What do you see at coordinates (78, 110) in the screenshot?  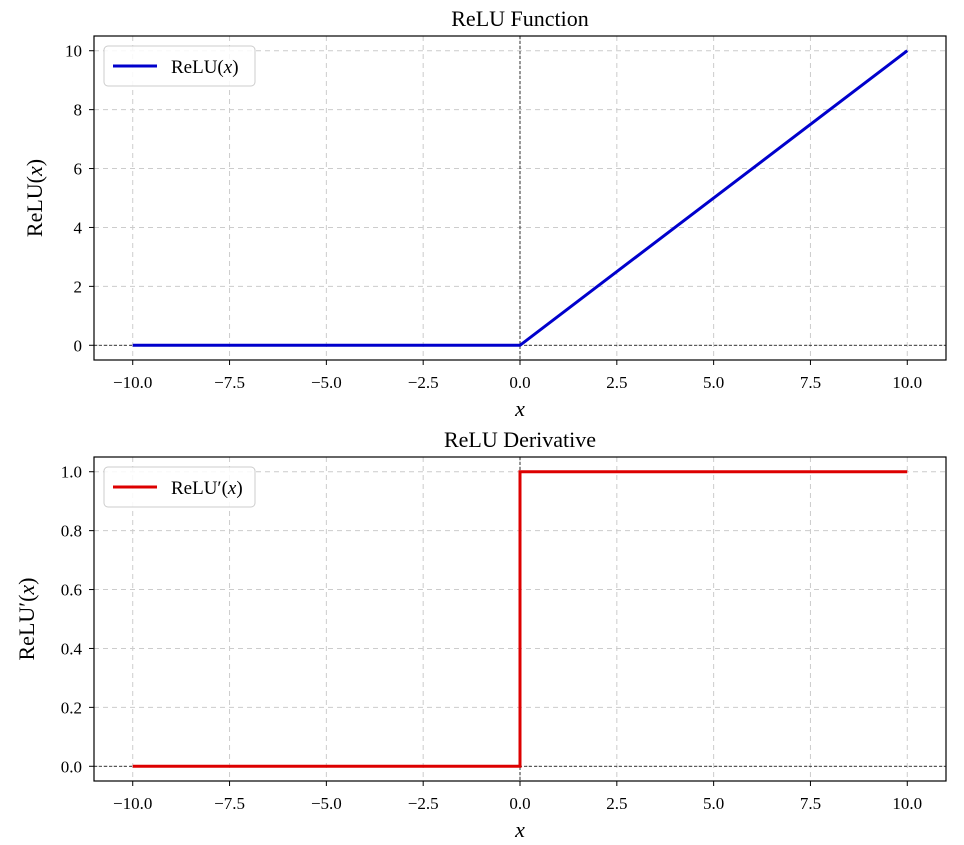 I see `y-tick-label: 8` at bounding box center [78, 110].